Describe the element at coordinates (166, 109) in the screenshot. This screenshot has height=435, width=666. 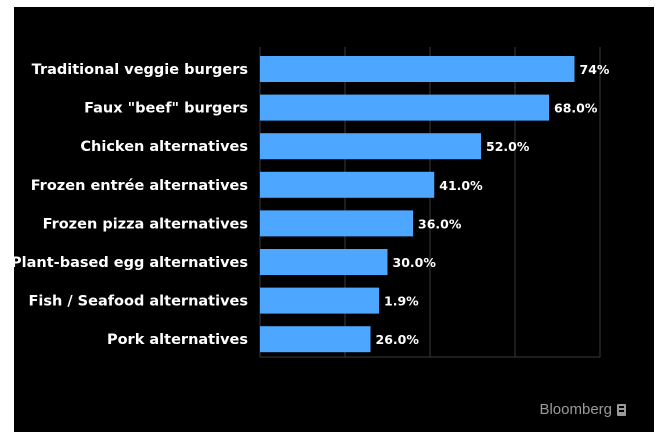
I see `category-label: Faux "beef" burgers` at that location.